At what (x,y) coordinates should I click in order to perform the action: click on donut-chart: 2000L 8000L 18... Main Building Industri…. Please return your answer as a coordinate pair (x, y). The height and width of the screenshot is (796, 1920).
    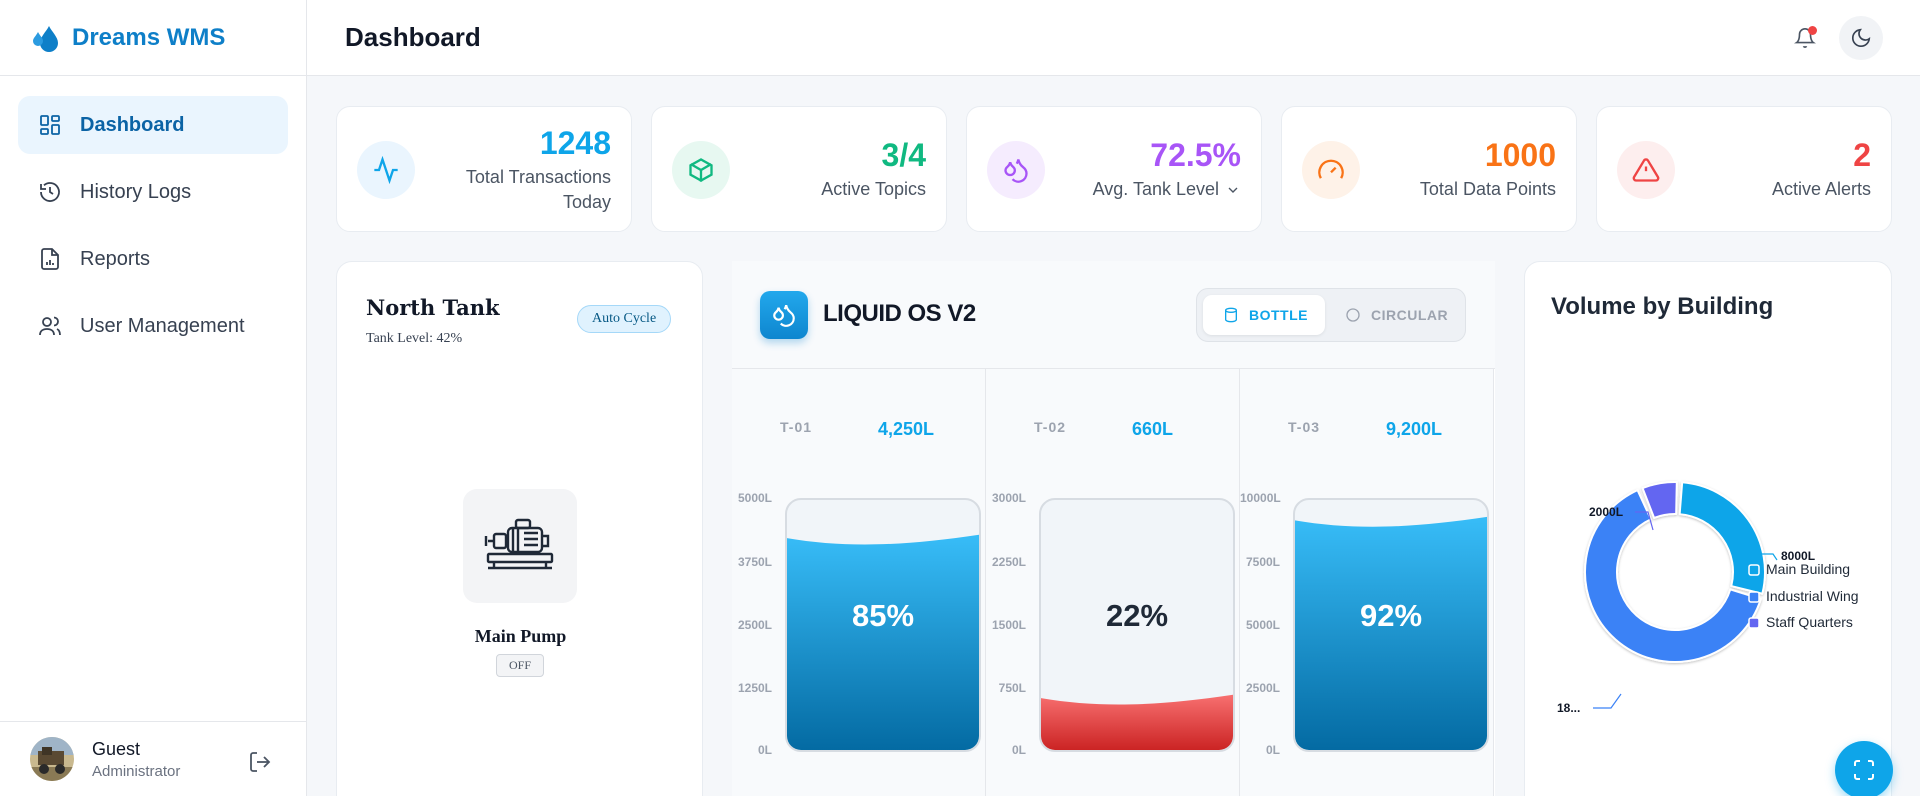
    Looking at the image, I should click on (1708, 598).